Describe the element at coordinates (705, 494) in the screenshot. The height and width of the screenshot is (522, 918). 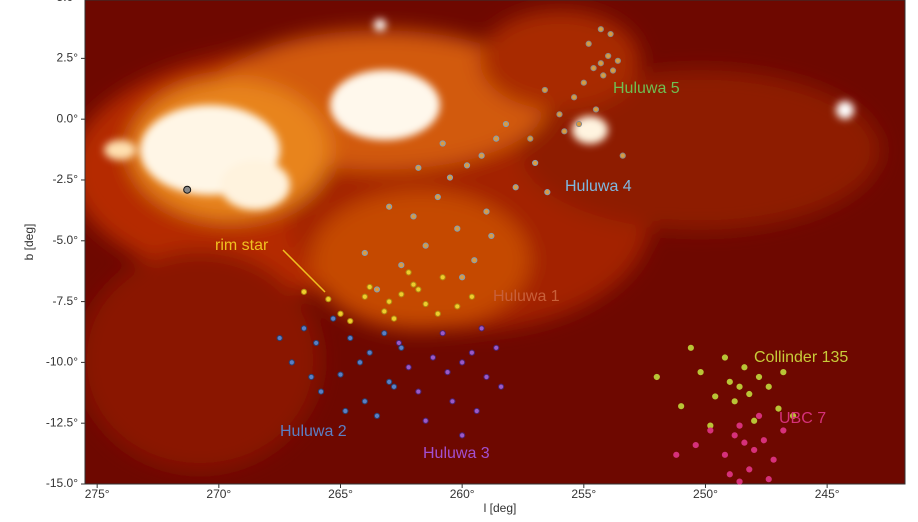
I see `x-tick-label: 250°` at that location.